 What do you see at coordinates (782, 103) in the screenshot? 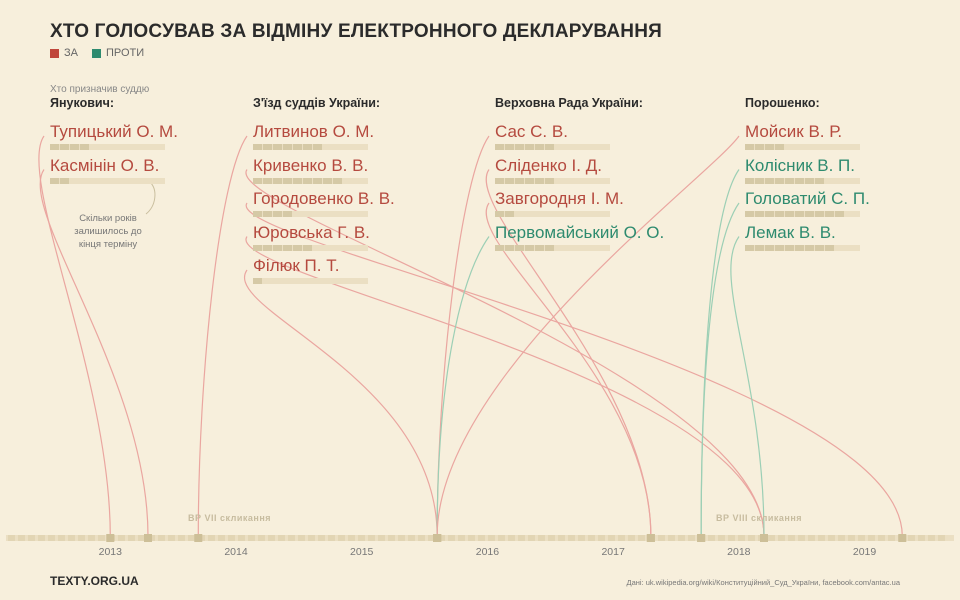
I see `group-label-poroshenko: Порошенко:` at bounding box center [782, 103].